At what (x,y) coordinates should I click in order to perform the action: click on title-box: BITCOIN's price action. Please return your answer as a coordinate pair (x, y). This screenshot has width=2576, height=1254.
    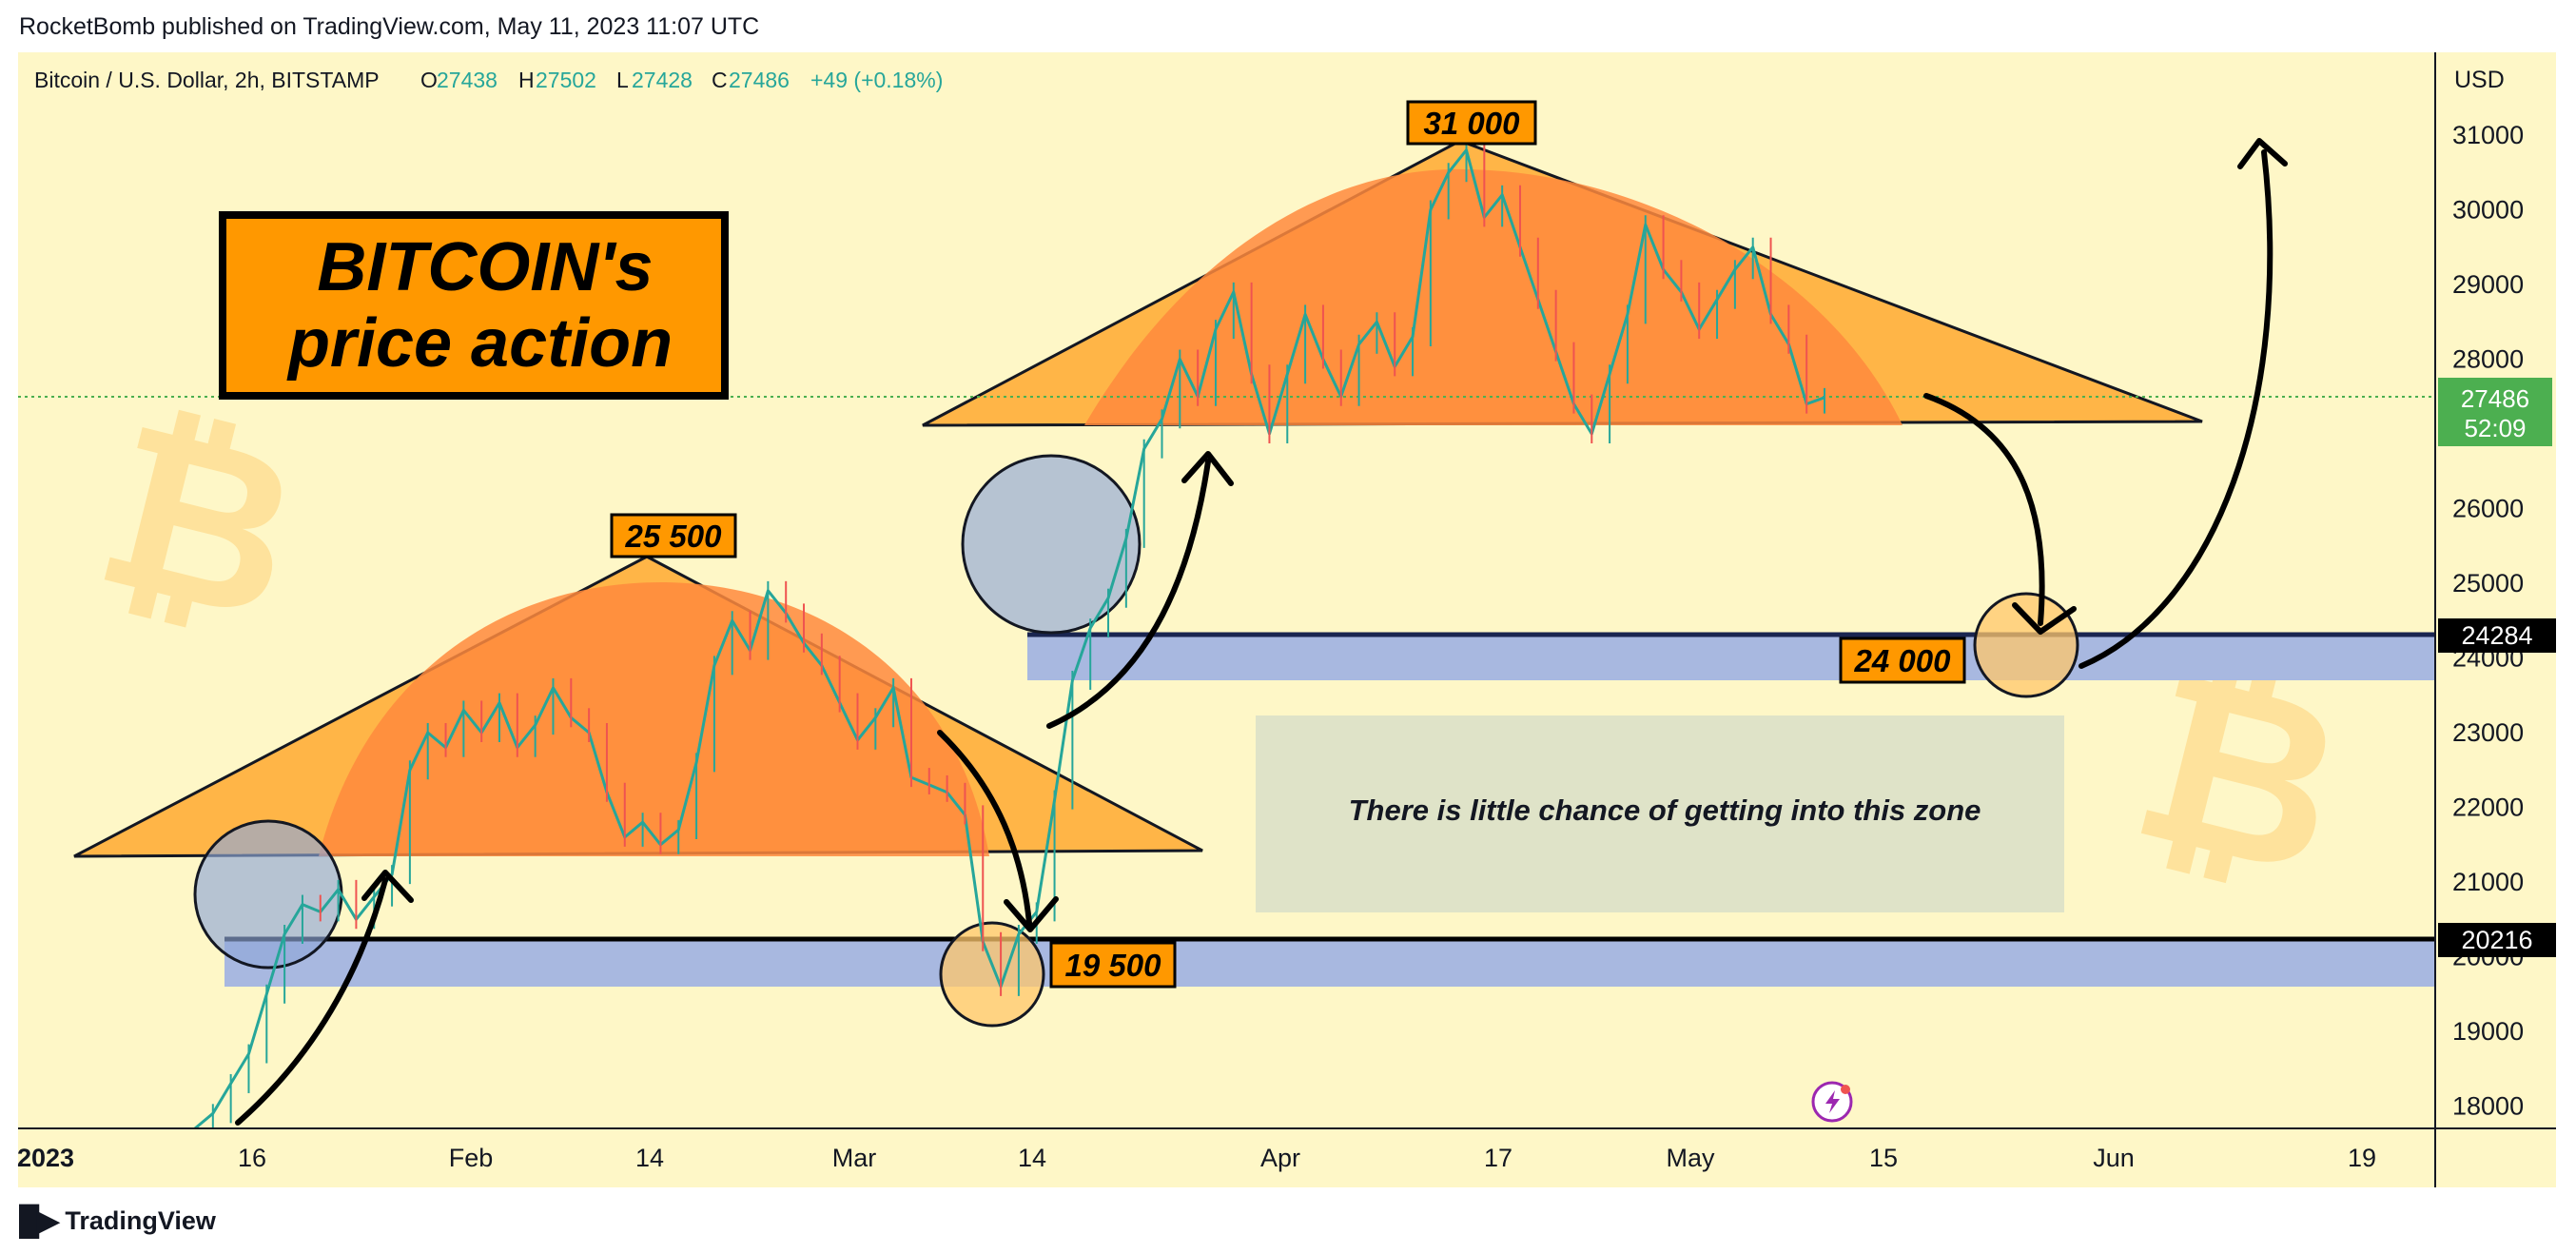
    Looking at the image, I should click on (474, 305).